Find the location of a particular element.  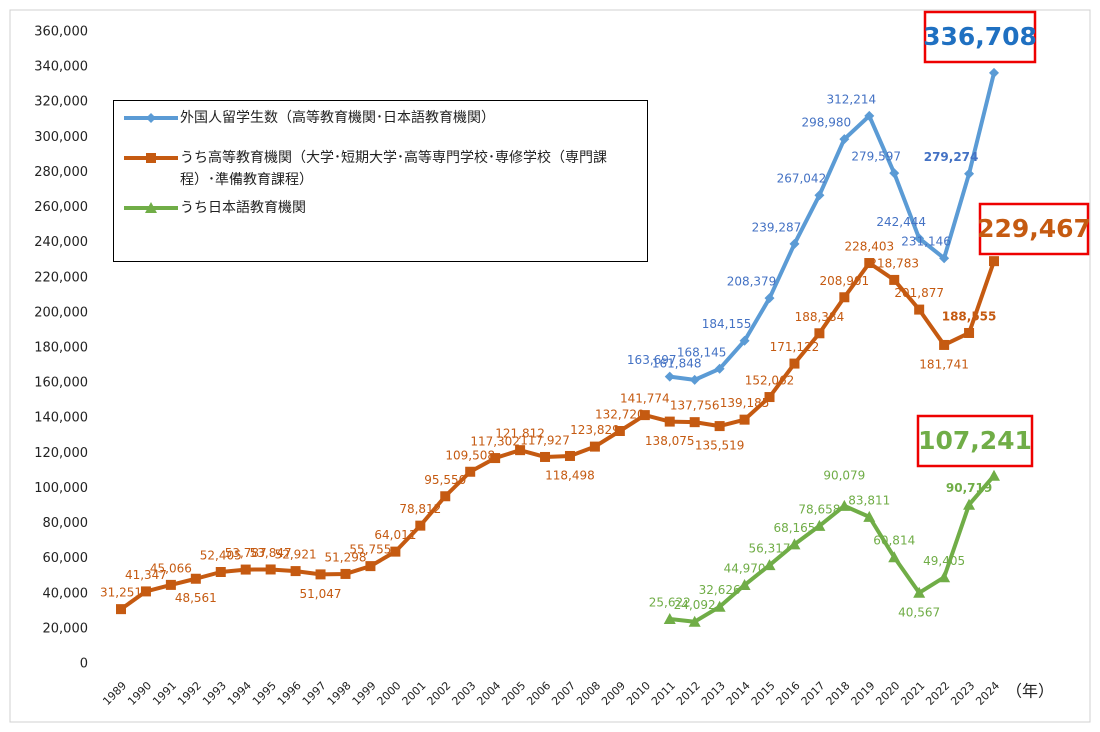

value-label: 123,829 is located at coordinates (595, 430).